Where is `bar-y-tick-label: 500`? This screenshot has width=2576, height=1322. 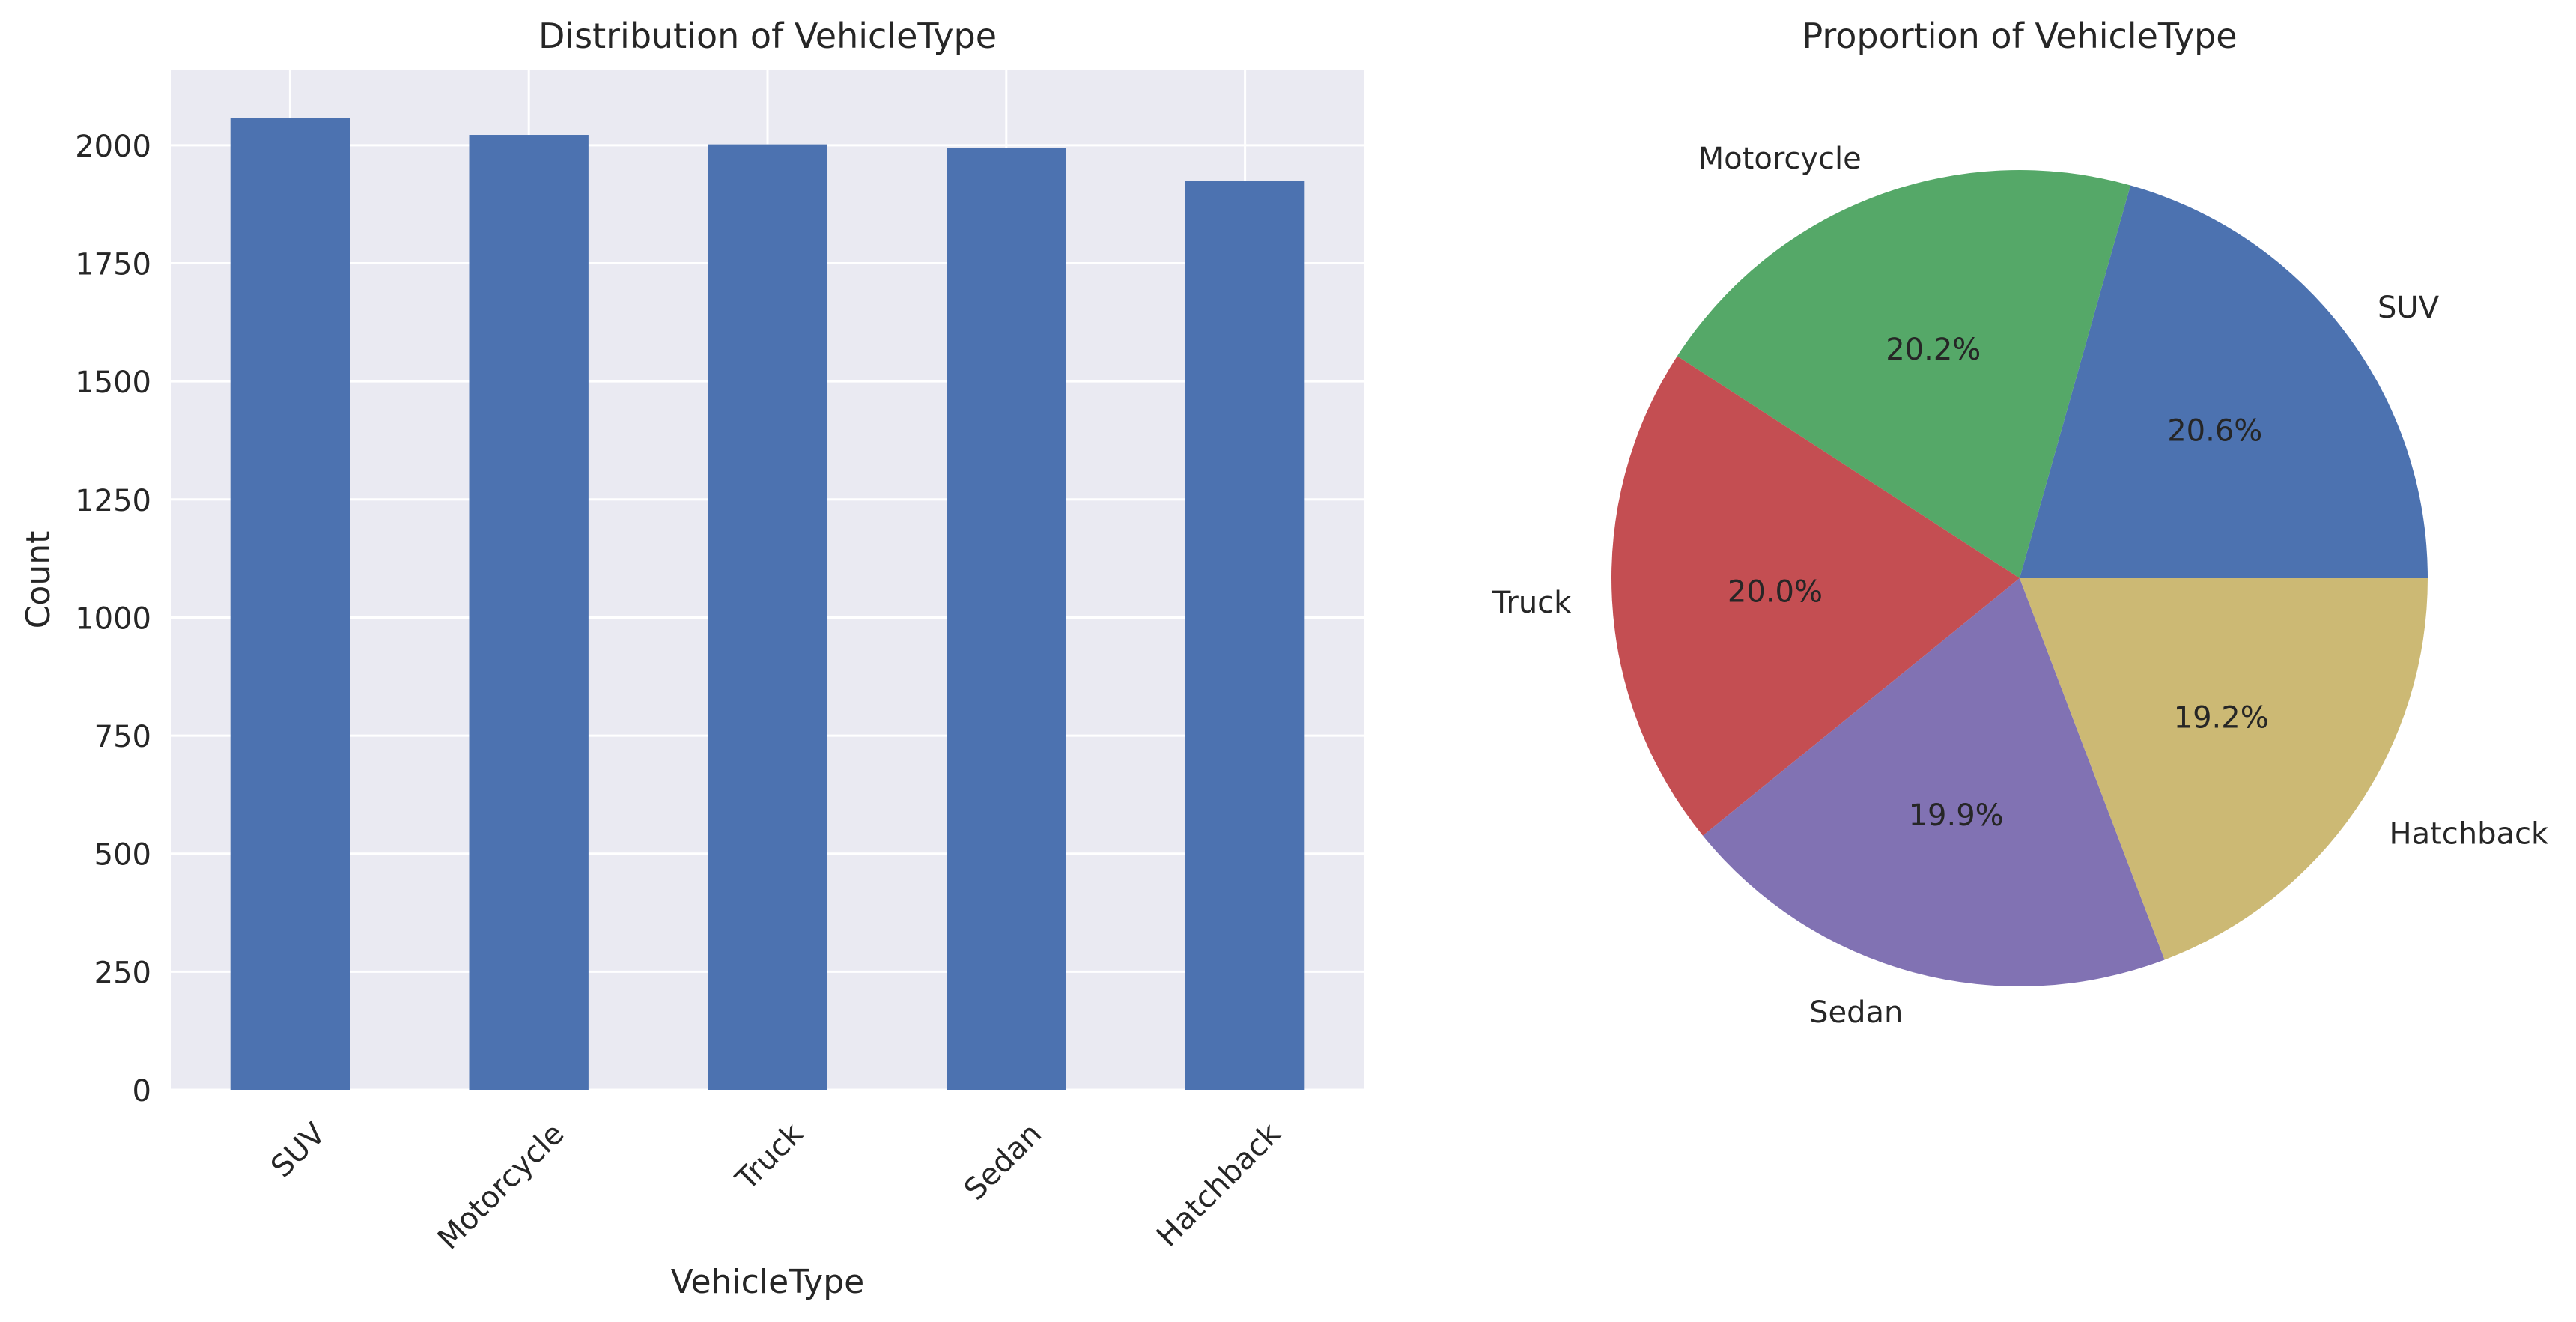
bar-y-tick-label: 500 is located at coordinates (122, 855).